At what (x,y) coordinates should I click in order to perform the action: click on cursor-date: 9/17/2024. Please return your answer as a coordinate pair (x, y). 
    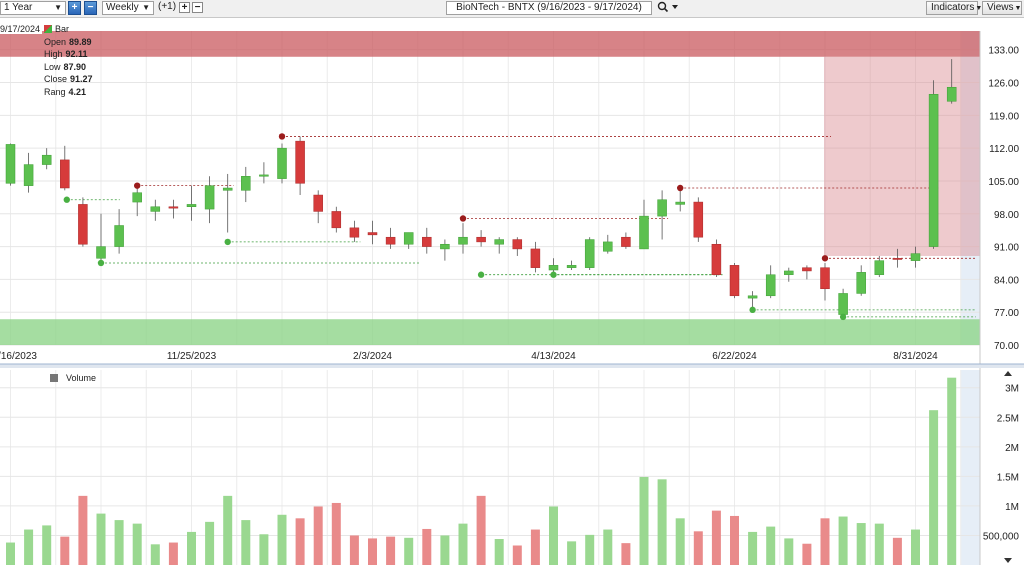
    Looking at the image, I should click on (21, 29).